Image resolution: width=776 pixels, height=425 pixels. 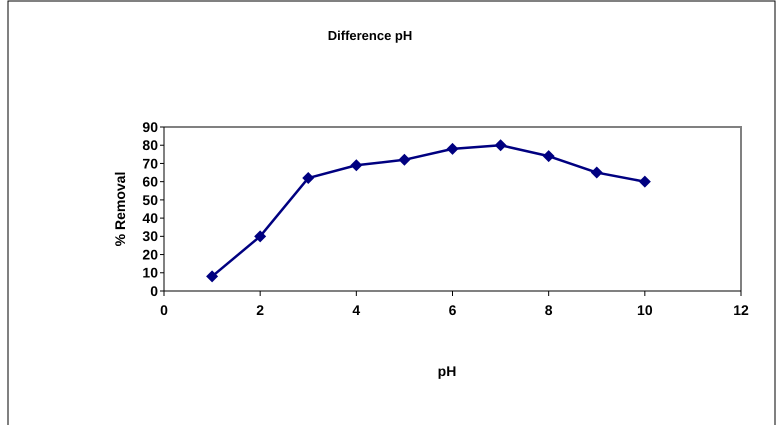 I want to click on y-tick-label: 60, so click(x=150, y=182).